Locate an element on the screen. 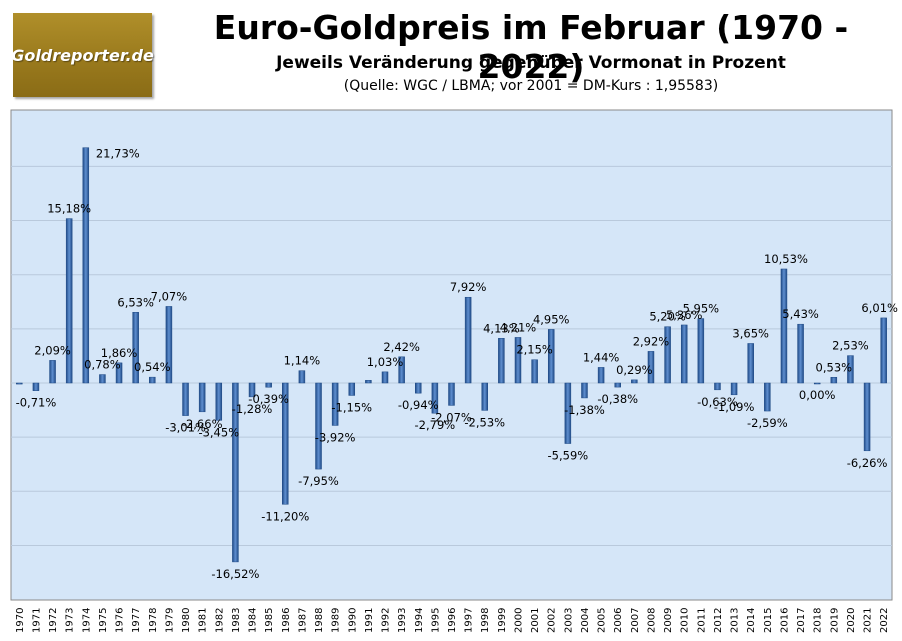 The image size is (902, 641). bar-2022 is located at coordinates (883, 350).